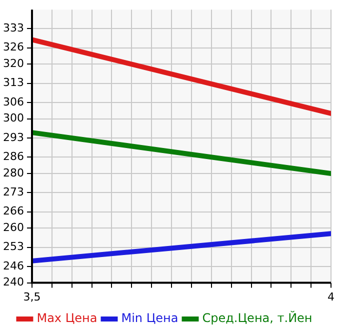  Describe the element at coordinates (13, 265) in the screenshot. I see `y-tick-label: 246` at that location.